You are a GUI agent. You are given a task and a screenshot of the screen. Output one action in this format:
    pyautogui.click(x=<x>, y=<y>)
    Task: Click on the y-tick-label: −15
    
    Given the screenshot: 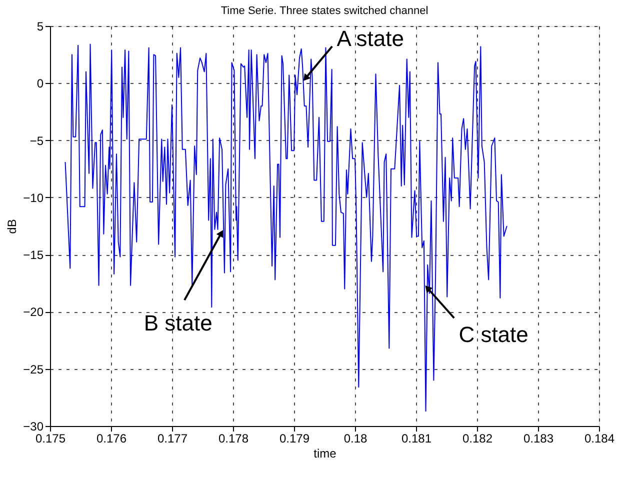 What is the action you would take?
    pyautogui.click(x=33, y=255)
    